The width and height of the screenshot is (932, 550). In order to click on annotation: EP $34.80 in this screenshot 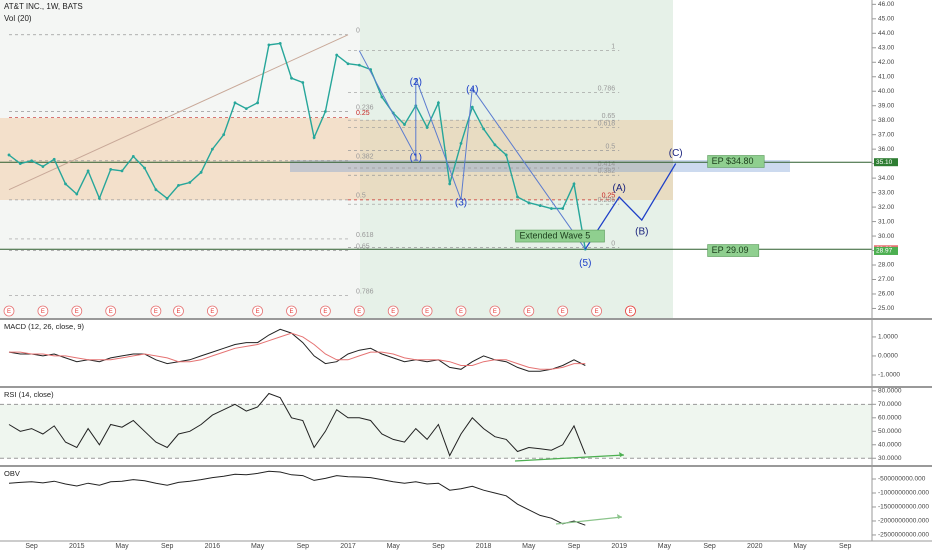, I will do `click(733, 161)`.